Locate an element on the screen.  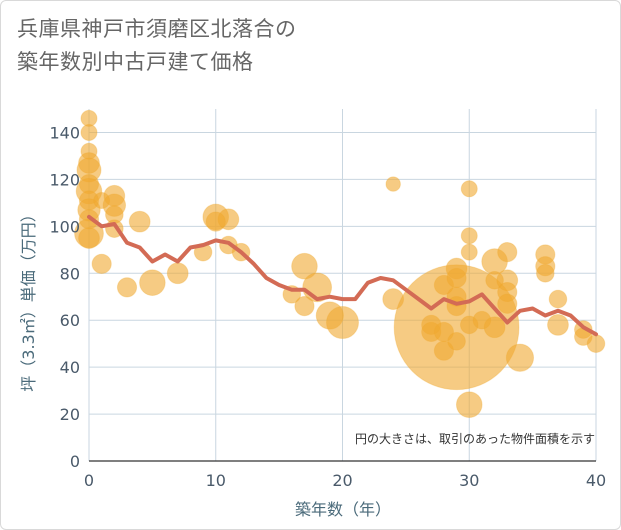
y-tick-label: 100 is located at coordinates (64, 226).